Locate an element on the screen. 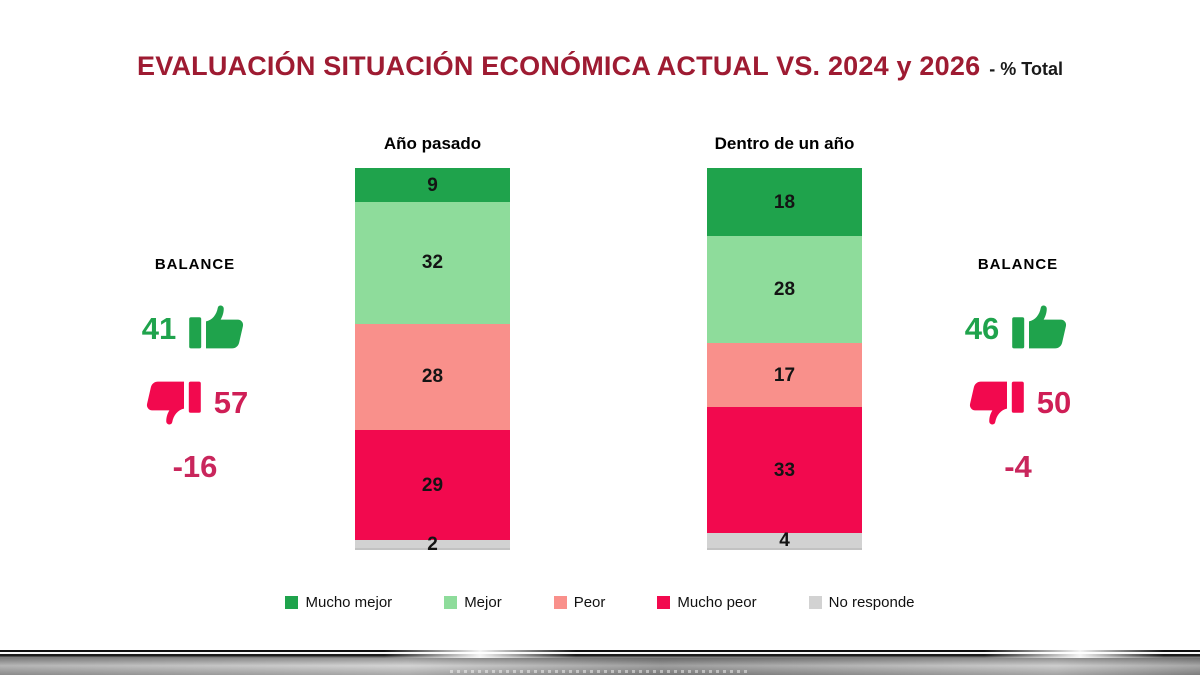 The width and height of the screenshot is (1200, 675). bar-group-ano-pasado: Año pasado 9 32 28 29 2 is located at coordinates (432, 344).